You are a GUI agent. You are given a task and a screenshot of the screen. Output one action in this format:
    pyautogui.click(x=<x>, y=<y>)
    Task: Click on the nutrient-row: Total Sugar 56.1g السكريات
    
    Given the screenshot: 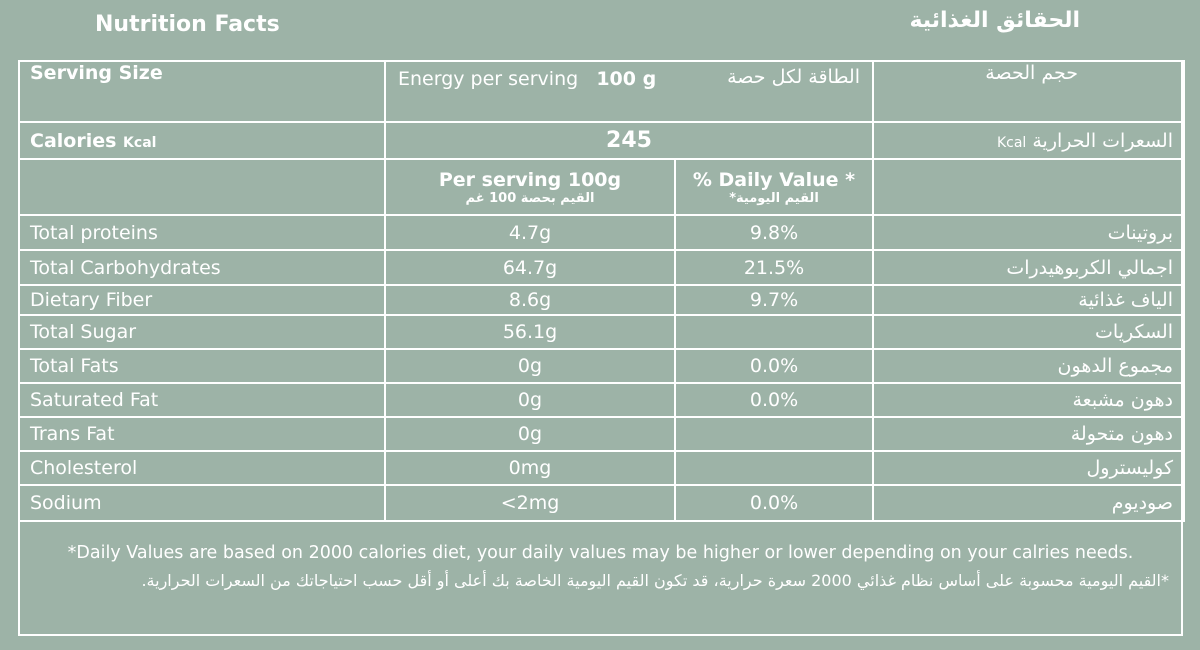 What is the action you would take?
    pyautogui.click(x=601, y=332)
    